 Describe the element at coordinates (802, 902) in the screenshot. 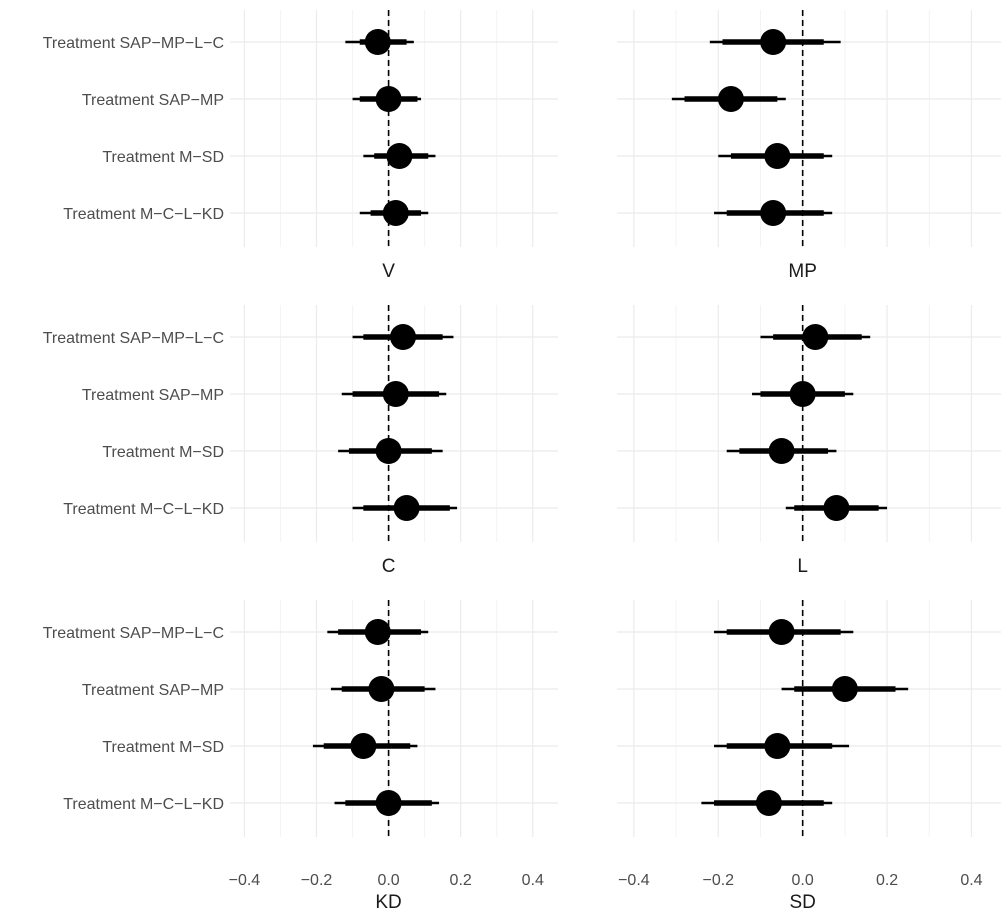

I see `facet-strip-label: SD` at that location.